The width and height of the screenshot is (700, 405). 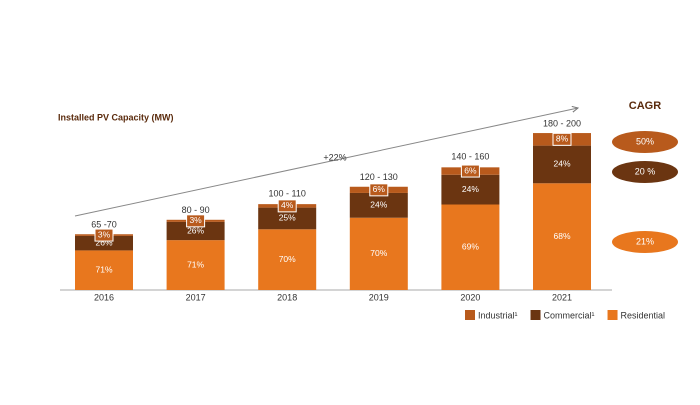 I want to click on cagr-label: 20 %, so click(x=645, y=171).